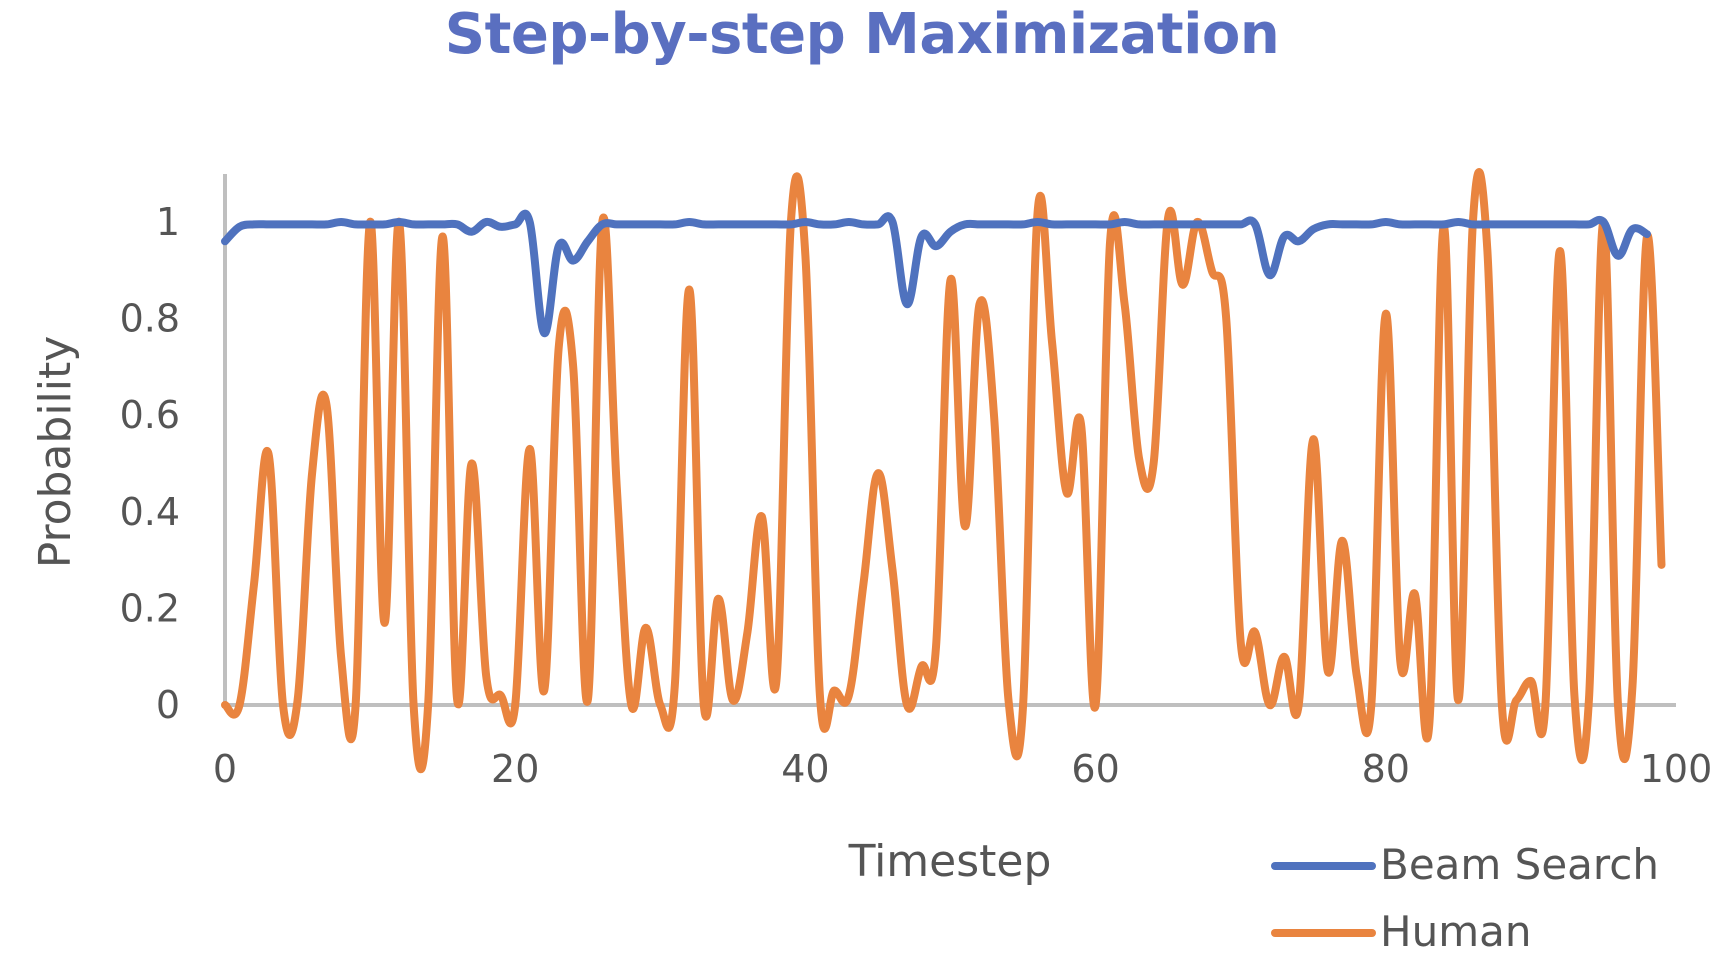 Image resolution: width=1724 pixels, height=964 pixels. I want to click on y-tick-label: 1, so click(168, 222).